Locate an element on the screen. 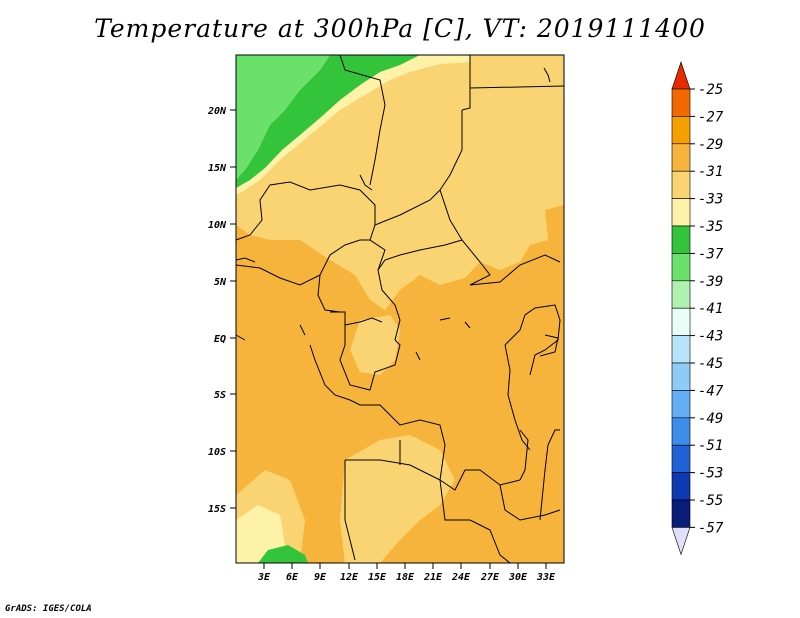 This screenshot has width=800, height=618. lon-label: 6E is located at coordinates (292, 577).